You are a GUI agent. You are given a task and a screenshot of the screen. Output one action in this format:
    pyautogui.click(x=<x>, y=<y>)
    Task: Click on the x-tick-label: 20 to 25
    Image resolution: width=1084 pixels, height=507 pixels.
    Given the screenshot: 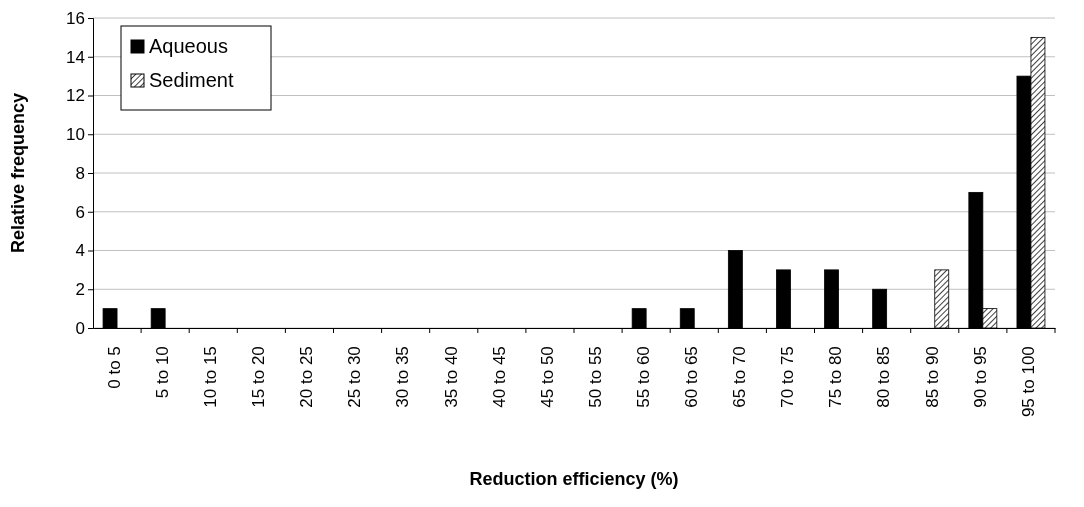 What is the action you would take?
    pyautogui.click(x=307, y=377)
    